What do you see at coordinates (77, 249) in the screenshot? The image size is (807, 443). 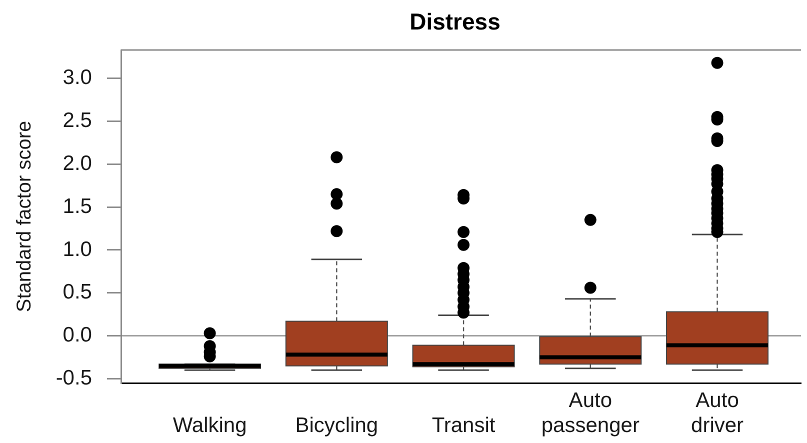 I see `y-tick-label: 1.0` at bounding box center [77, 249].